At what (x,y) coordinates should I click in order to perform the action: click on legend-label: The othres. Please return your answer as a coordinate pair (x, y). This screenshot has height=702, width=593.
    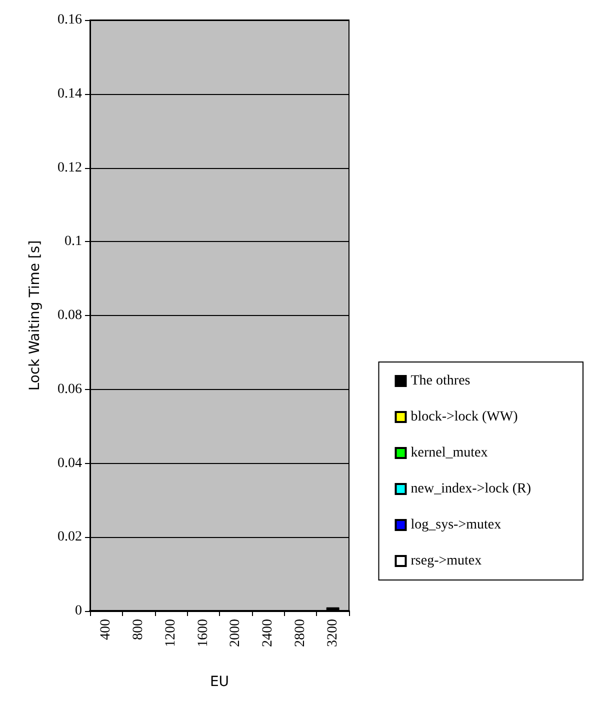
    Looking at the image, I should click on (440, 381).